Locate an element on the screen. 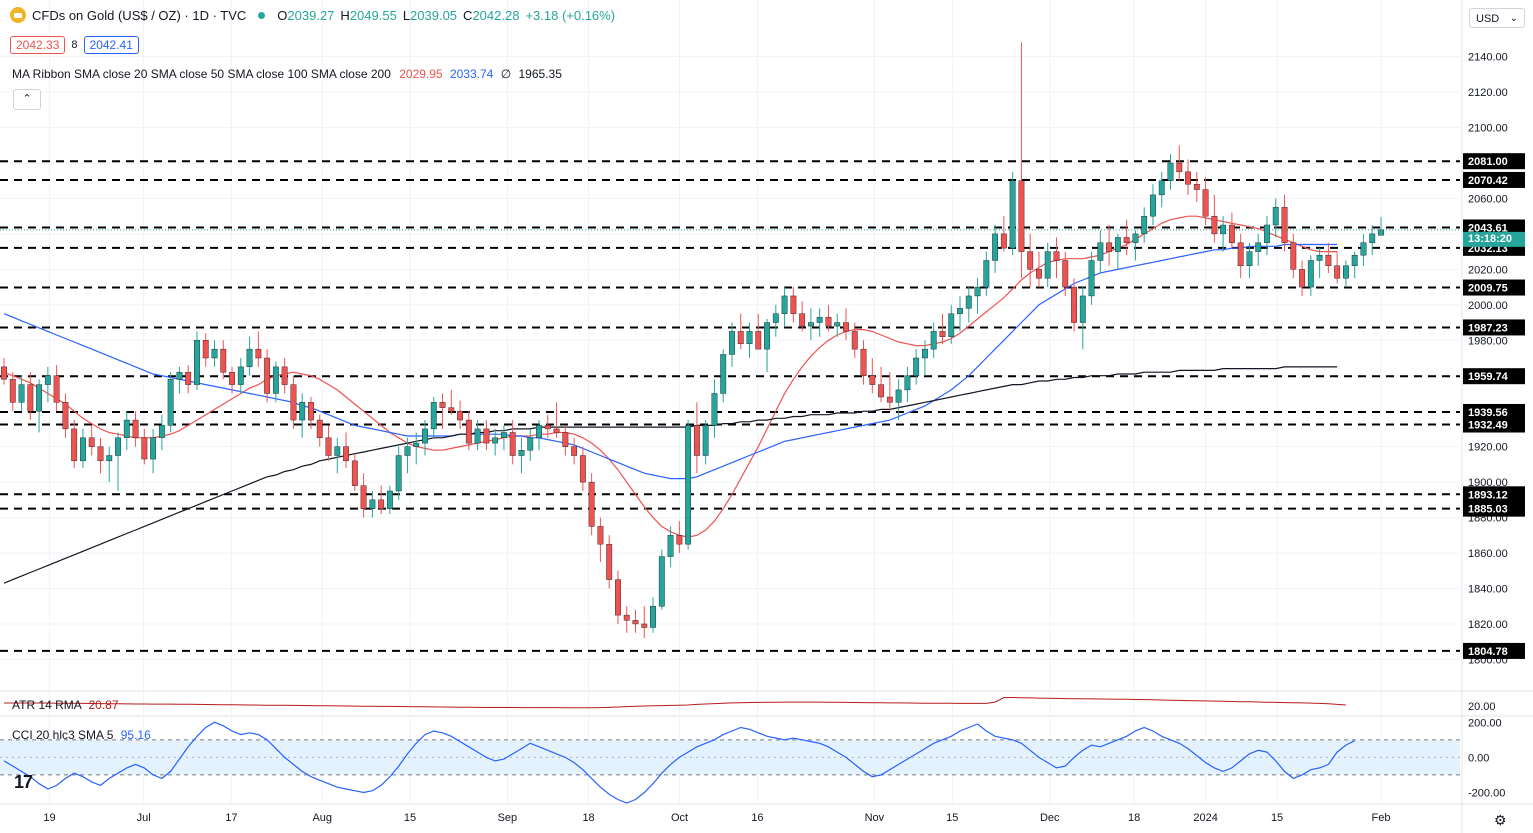 This screenshot has width=1533, height=833. symbol-title: CFDs on Gold (US$ / OZ) · 1D · TVC is located at coordinates (139, 15).